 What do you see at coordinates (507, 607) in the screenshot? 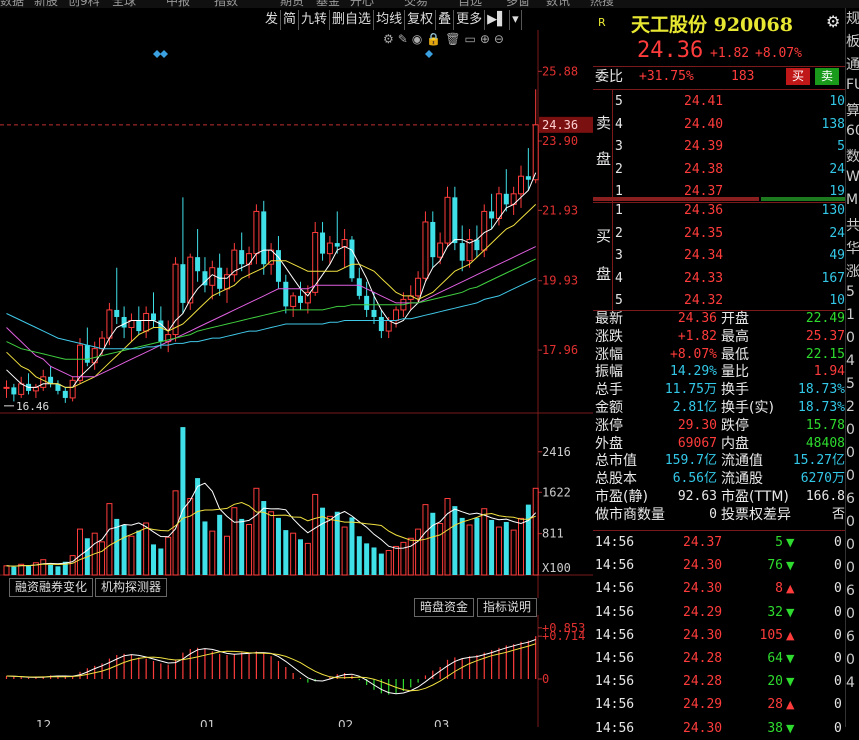
I see `indicator-help-button: 指标说明` at bounding box center [507, 607].